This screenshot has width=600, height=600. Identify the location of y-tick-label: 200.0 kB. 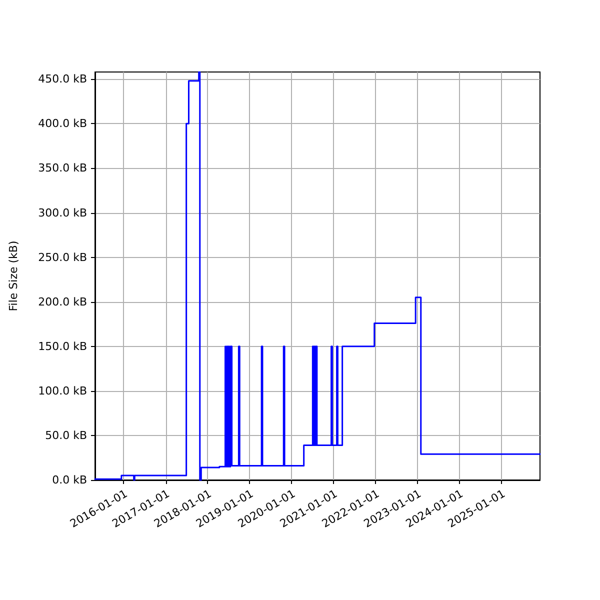
(62, 301).